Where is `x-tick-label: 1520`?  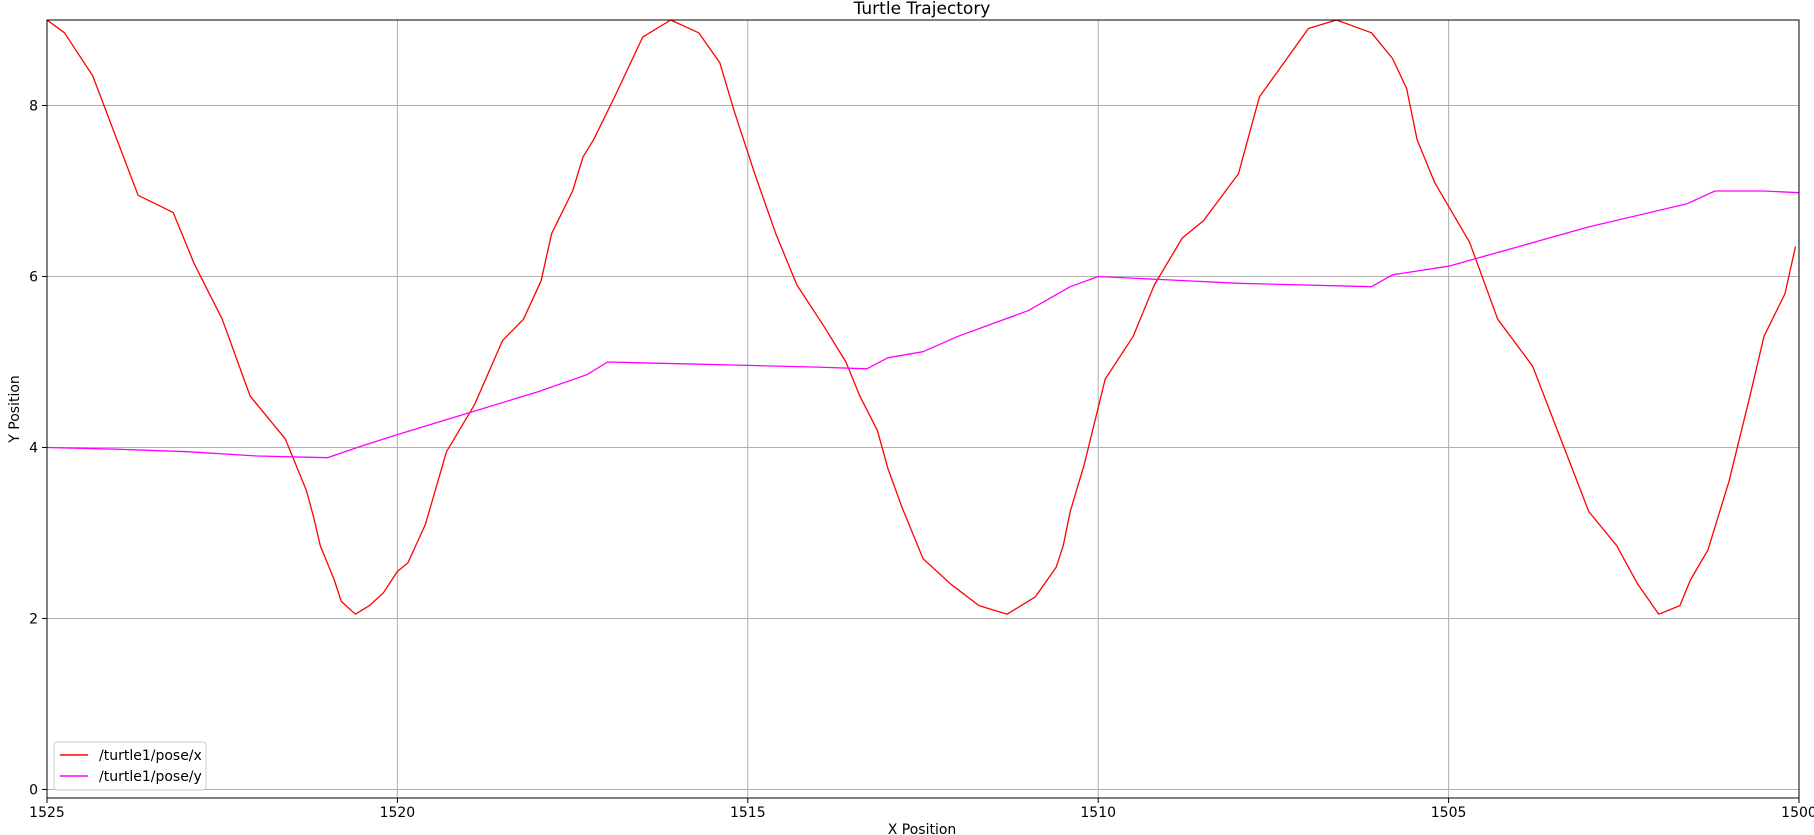 x-tick-label: 1520 is located at coordinates (398, 813).